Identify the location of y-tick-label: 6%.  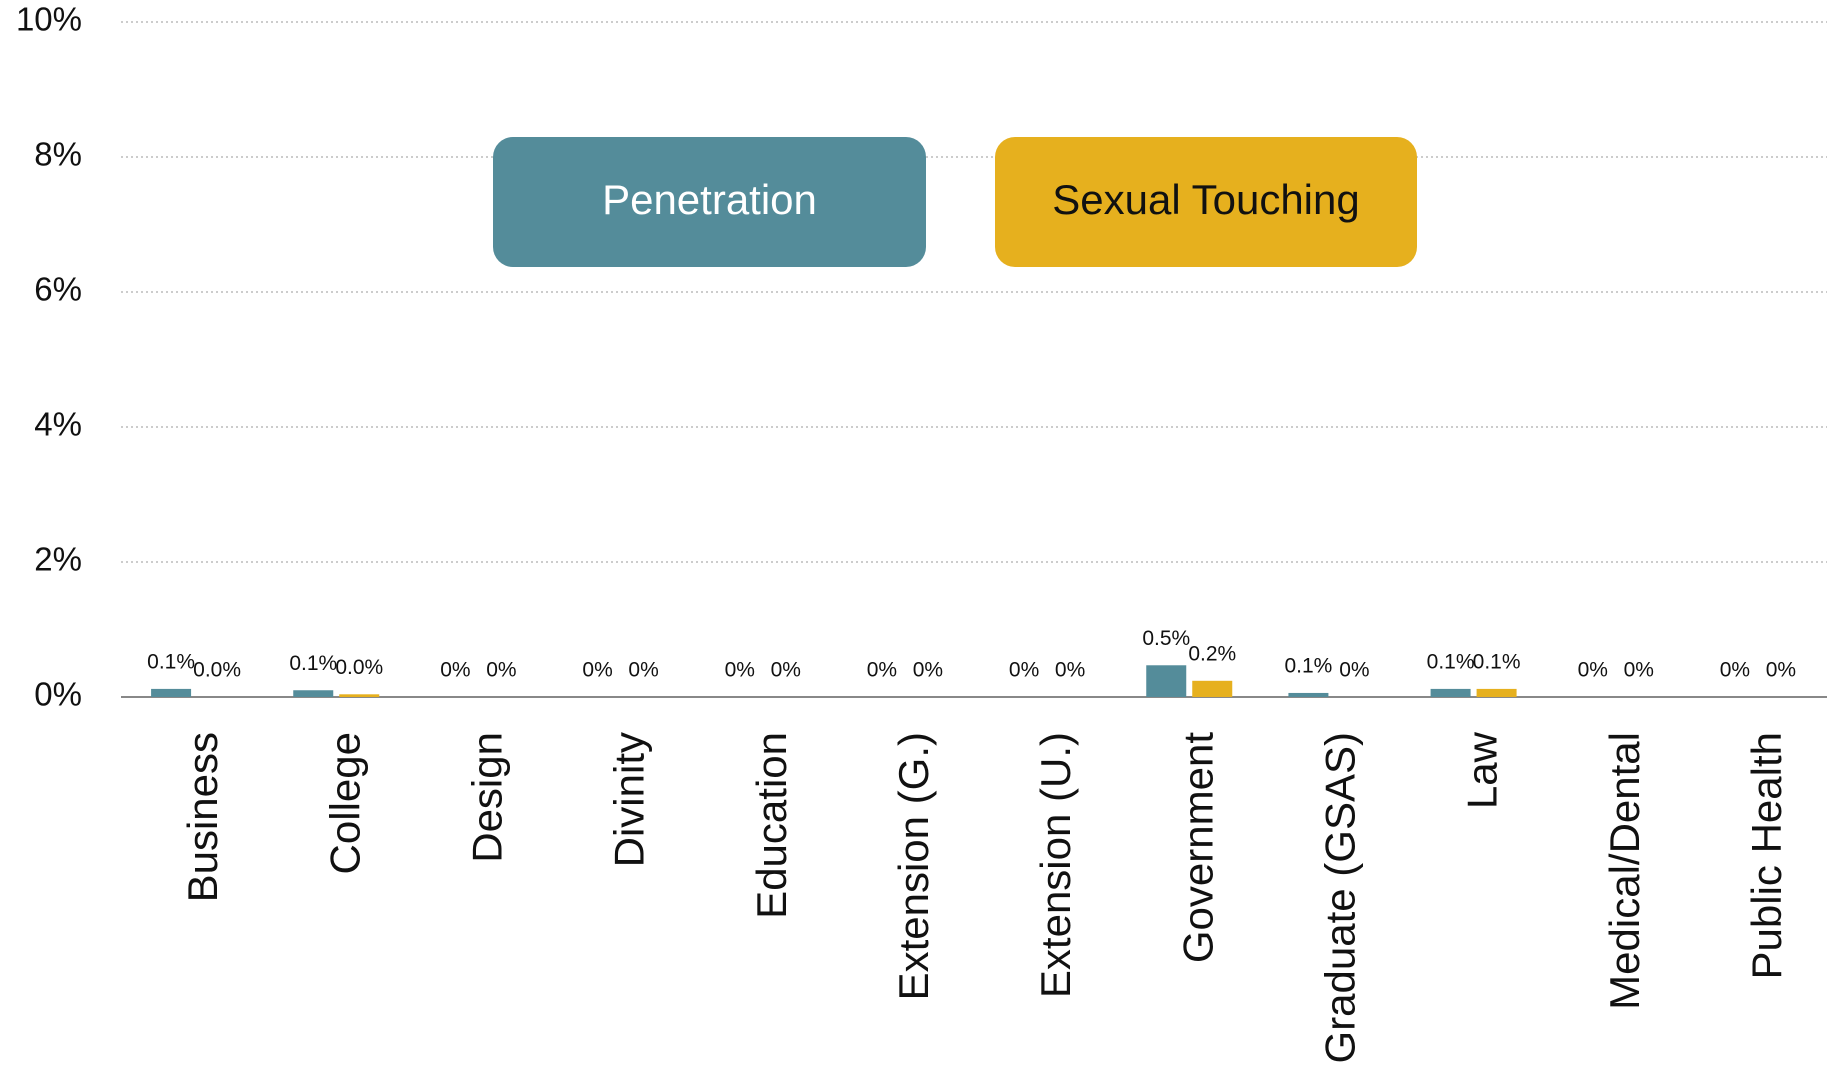
(58, 289).